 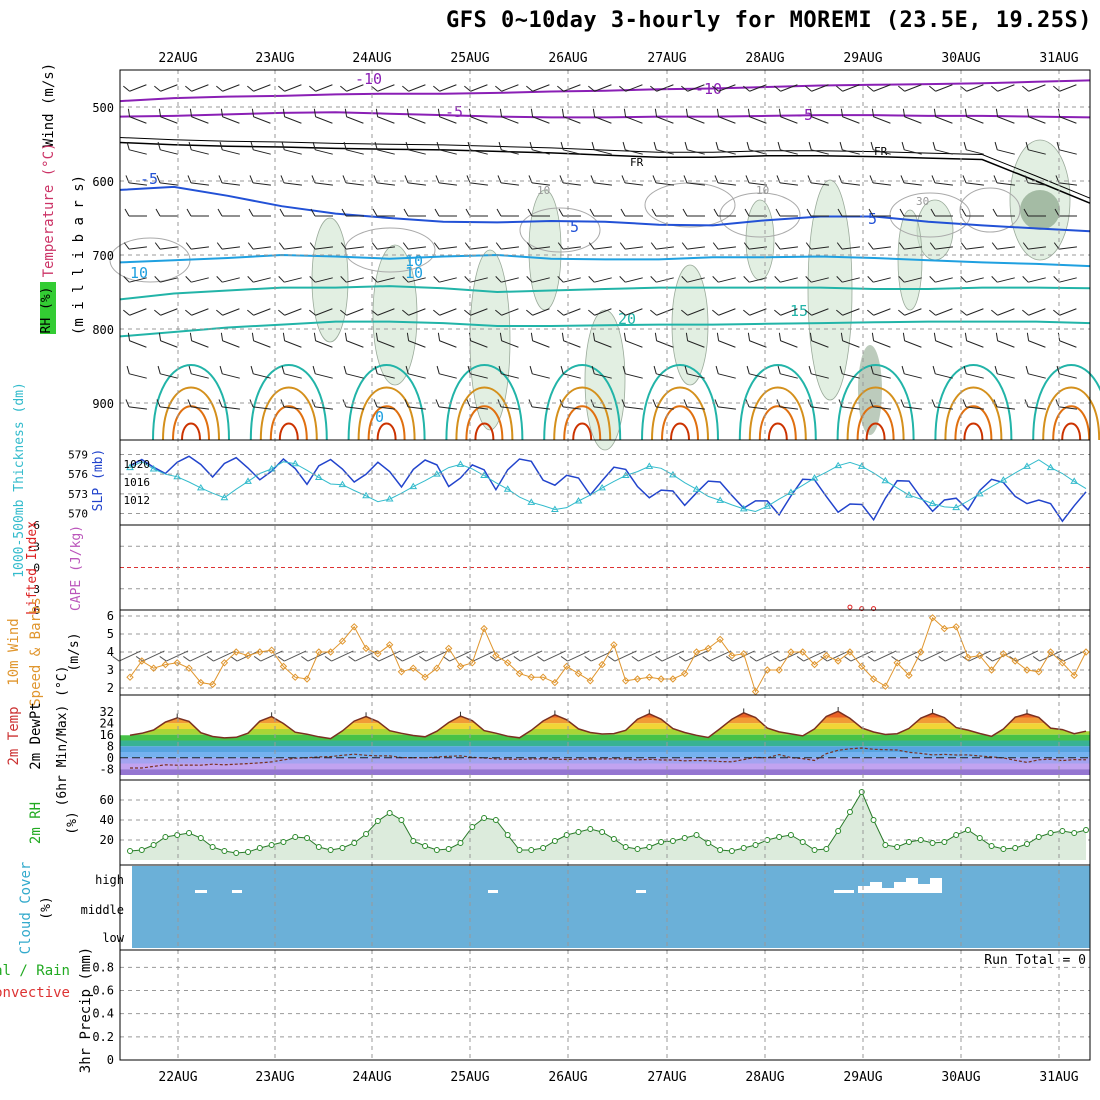 I want to click on upper-ytick-1: 600, so click(x=103, y=182).